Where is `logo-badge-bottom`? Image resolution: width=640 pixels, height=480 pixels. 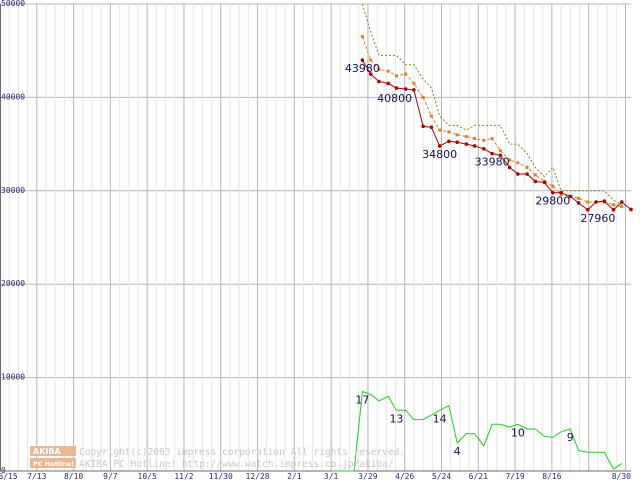
logo-badge-bottom is located at coordinates (53, 463).